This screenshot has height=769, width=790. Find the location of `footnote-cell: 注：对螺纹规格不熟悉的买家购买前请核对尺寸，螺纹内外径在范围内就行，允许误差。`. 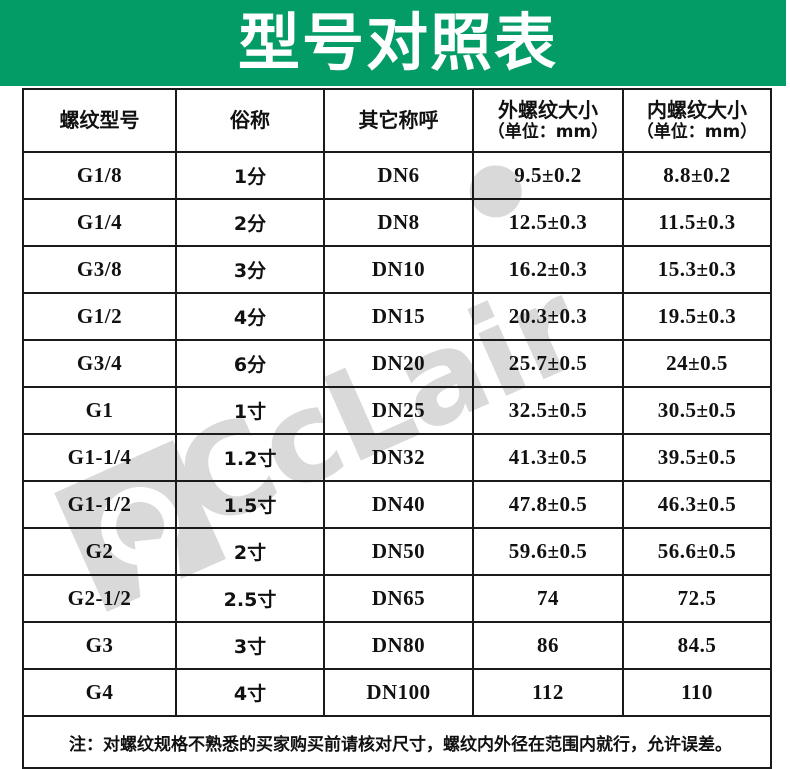

footnote-cell: 注：对螺纹规格不熟悉的买家购买前请核对尺寸，螺纹内外径在范围内就行，允许误差。 is located at coordinates (397, 742).